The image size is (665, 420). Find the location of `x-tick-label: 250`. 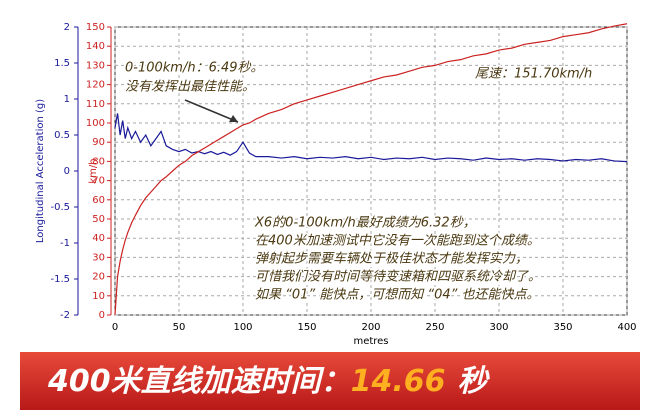

x-tick-label: 250 is located at coordinates (434, 327).